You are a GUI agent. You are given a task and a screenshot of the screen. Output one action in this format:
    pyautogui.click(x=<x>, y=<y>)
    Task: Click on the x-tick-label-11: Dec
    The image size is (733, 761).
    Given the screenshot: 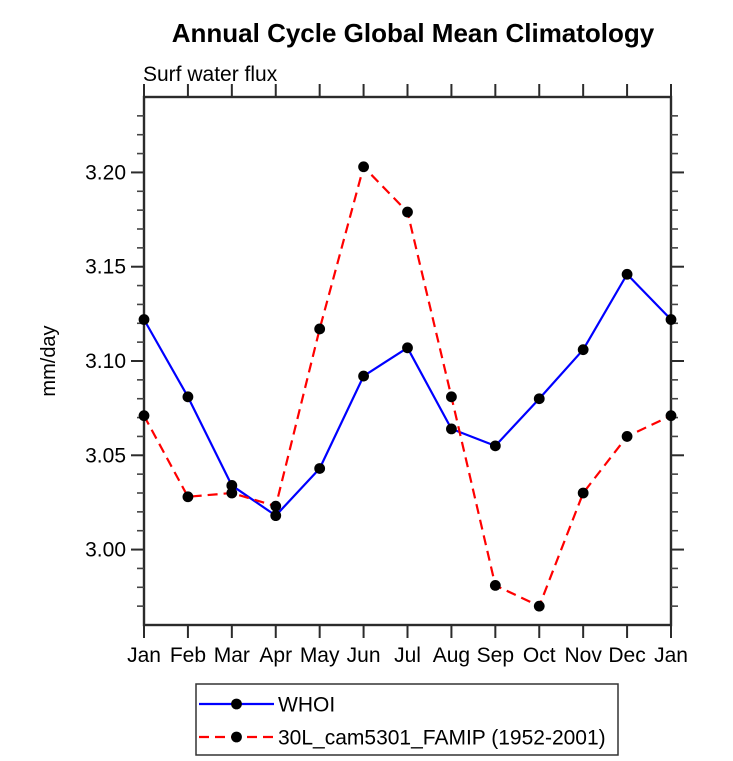 What is the action you would take?
    pyautogui.click(x=626, y=655)
    